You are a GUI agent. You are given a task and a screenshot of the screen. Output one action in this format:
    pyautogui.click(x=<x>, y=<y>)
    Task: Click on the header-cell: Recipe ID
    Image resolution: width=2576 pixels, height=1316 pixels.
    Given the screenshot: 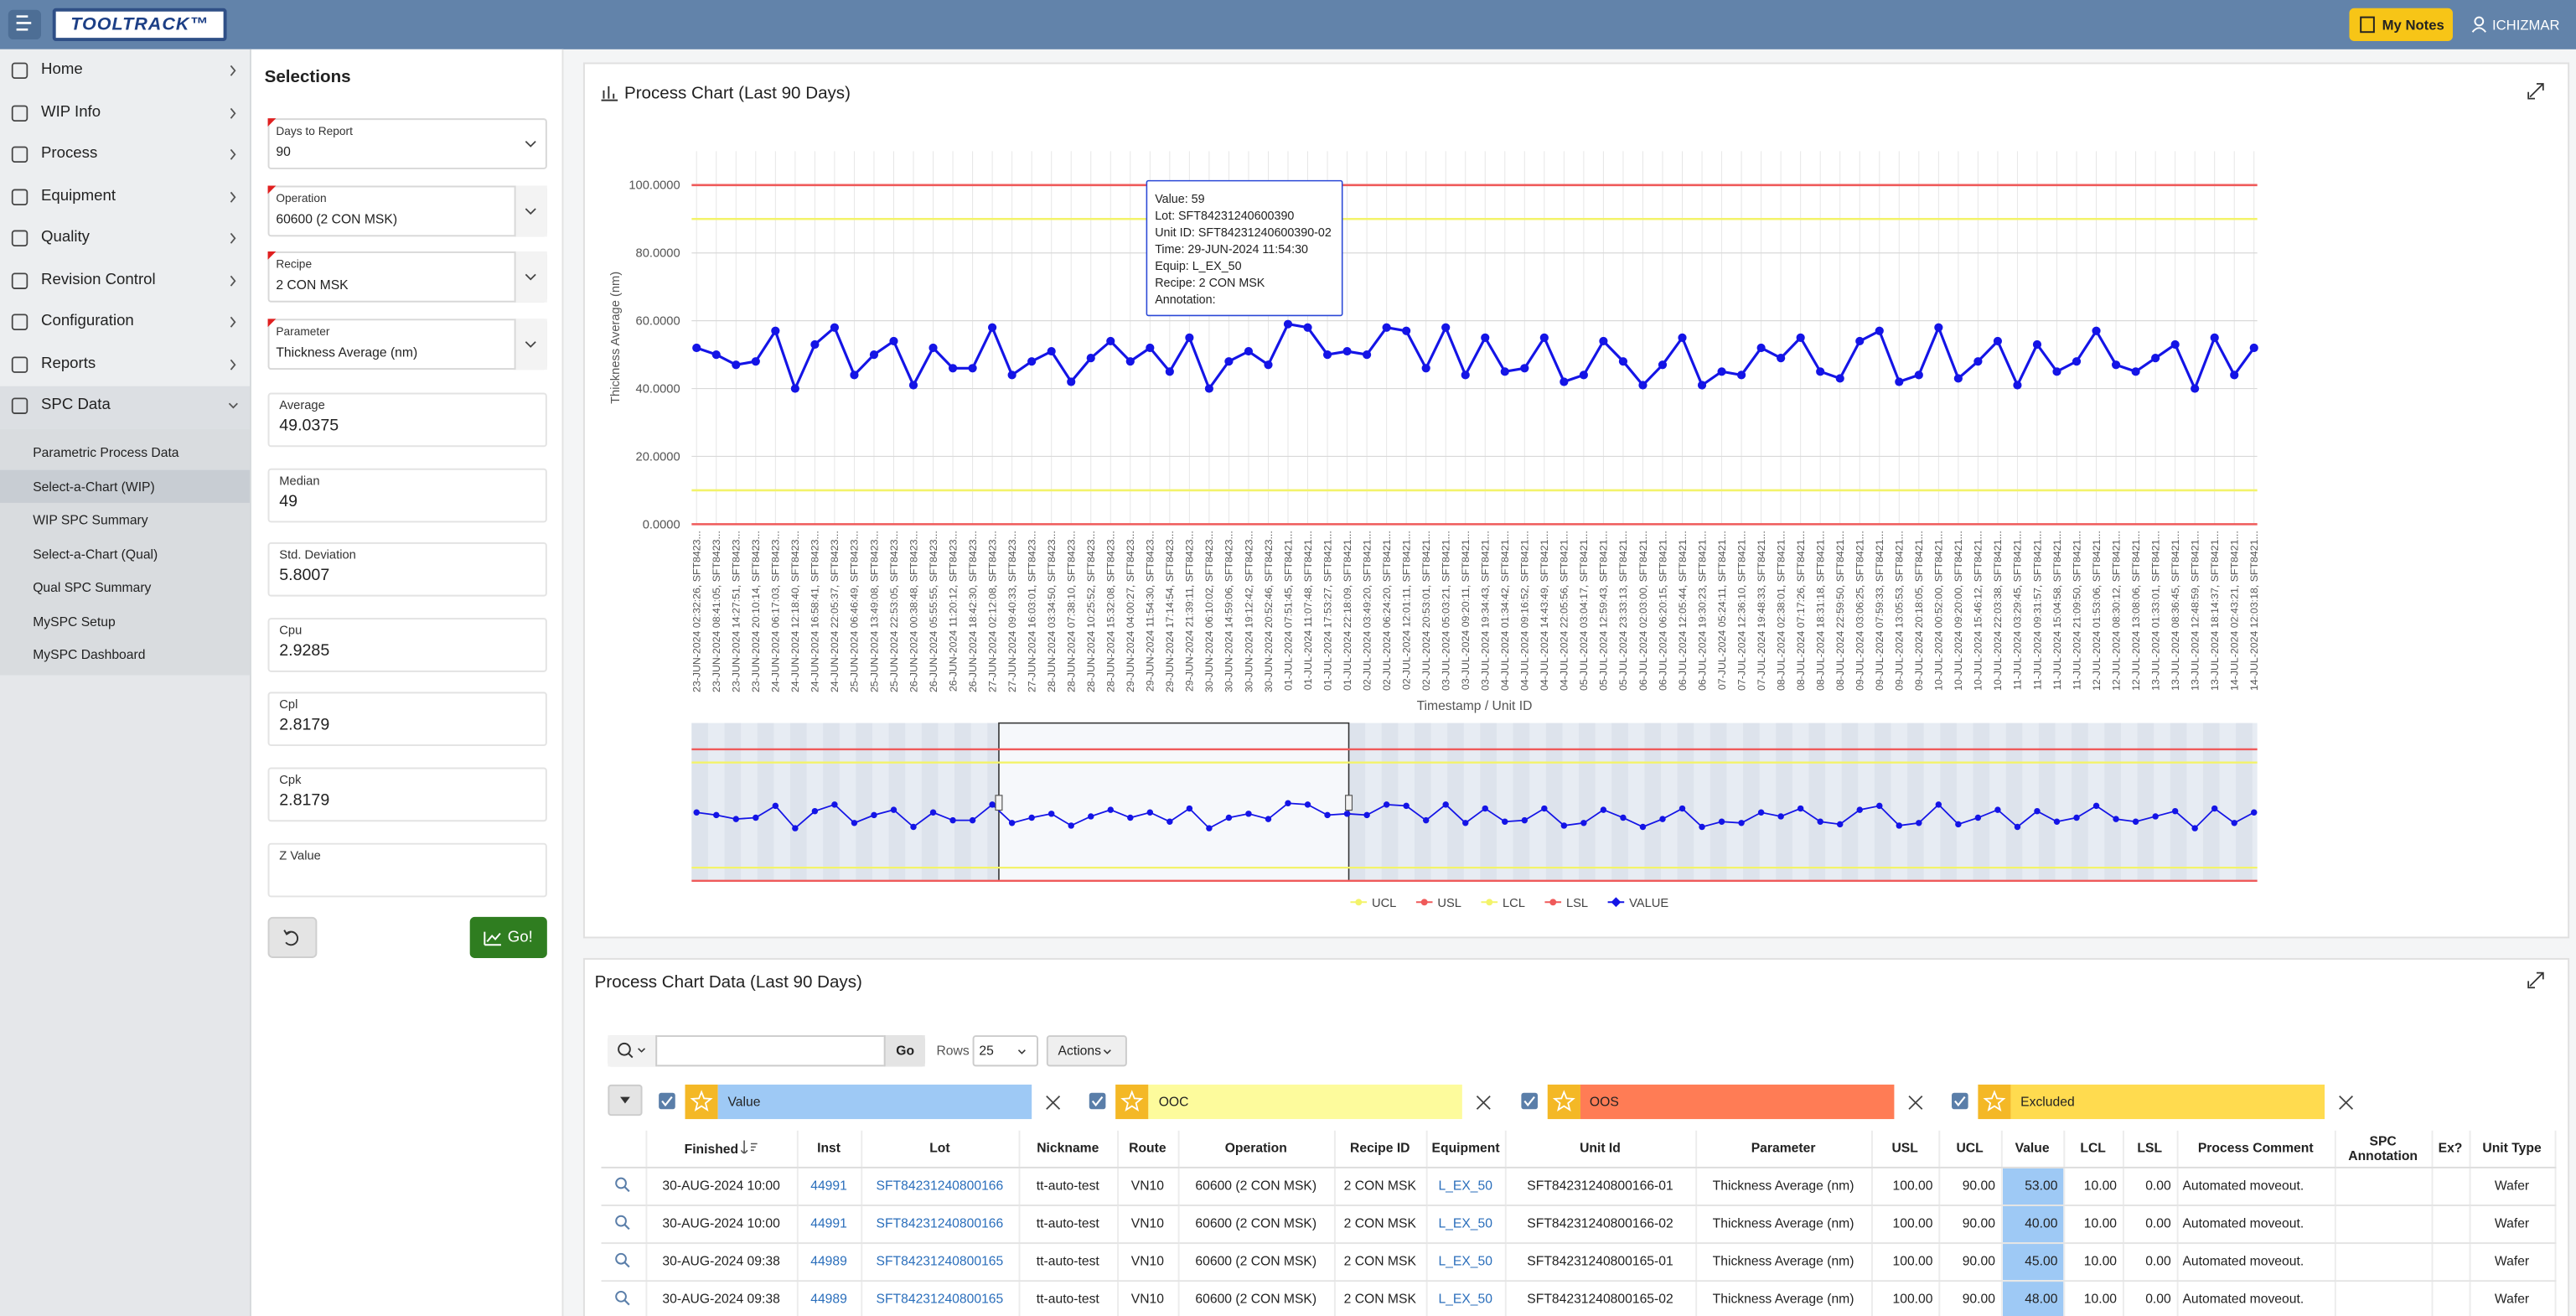 What is the action you would take?
    pyautogui.click(x=1380, y=1149)
    